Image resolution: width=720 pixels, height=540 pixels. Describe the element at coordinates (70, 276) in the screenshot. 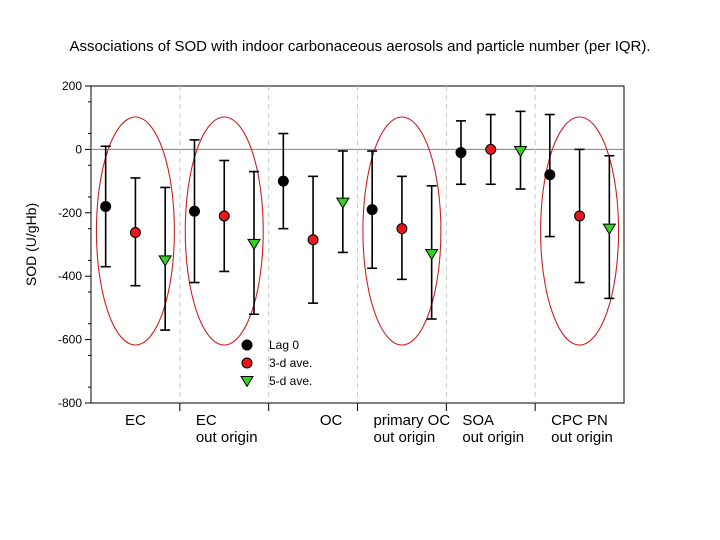

I see `y-tick-label: -400` at that location.